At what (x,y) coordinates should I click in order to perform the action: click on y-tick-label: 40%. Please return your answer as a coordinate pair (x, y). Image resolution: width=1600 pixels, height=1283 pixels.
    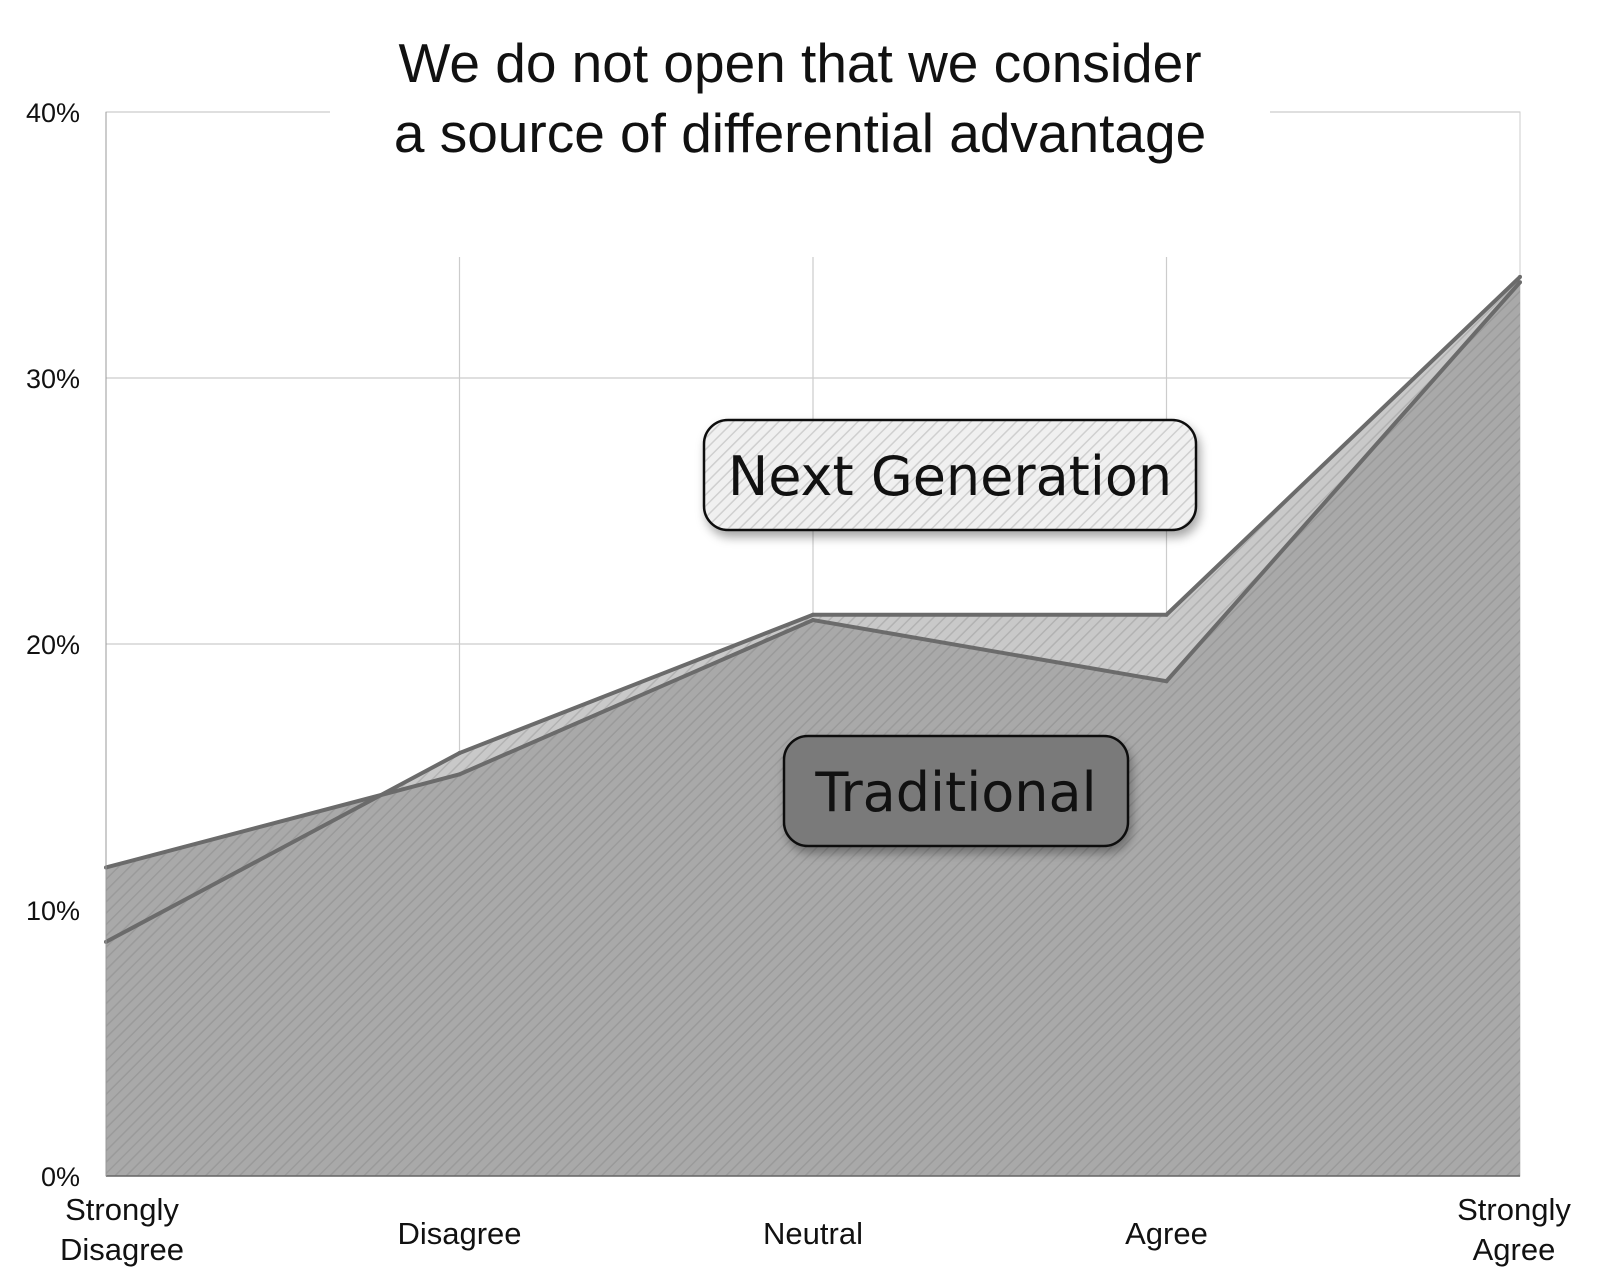
    Looking at the image, I should click on (53, 113).